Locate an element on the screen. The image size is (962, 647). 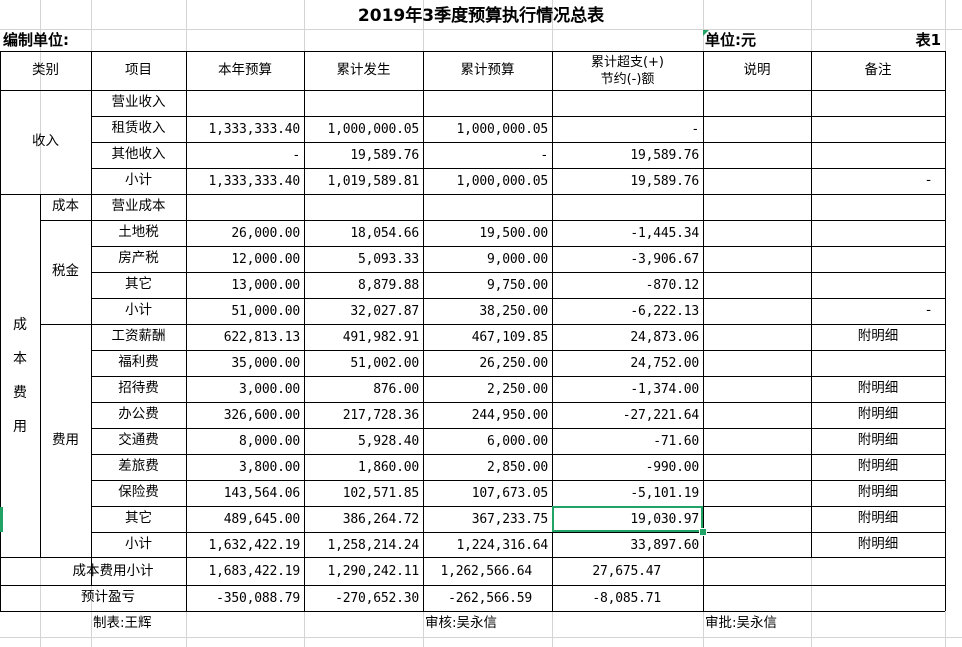
cell-actual: 32,027.87 is located at coordinates (384, 311).